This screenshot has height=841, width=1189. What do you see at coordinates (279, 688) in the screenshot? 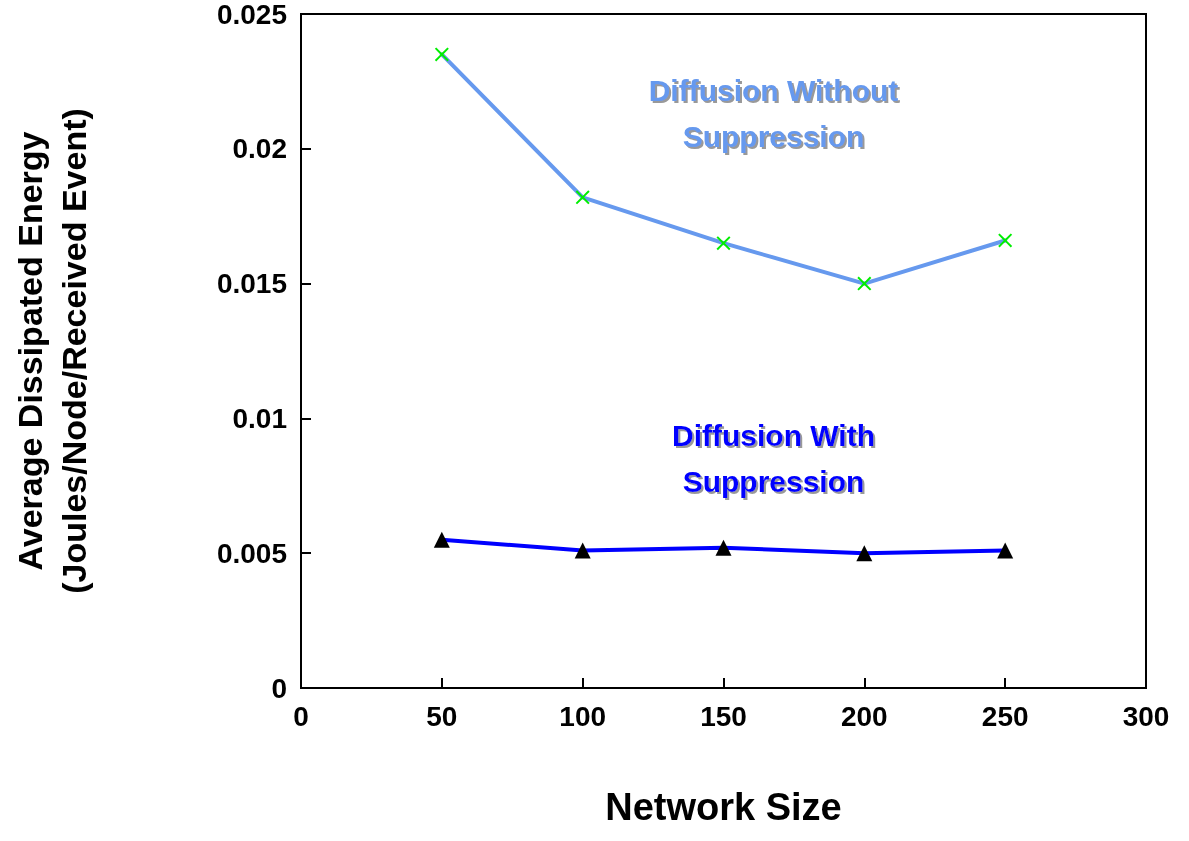
I see `y-tick-label: 0` at bounding box center [279, 688].